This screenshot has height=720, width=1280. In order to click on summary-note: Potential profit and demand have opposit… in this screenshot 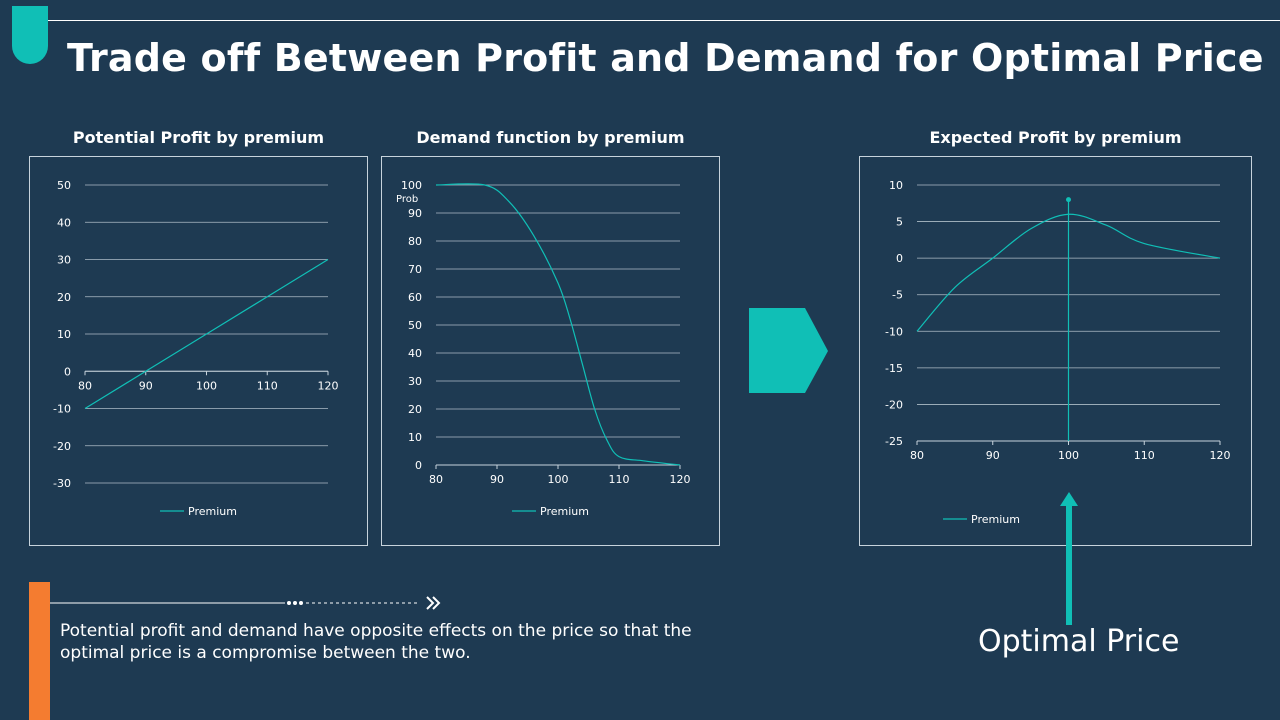, I will do `click(376, 642)`.